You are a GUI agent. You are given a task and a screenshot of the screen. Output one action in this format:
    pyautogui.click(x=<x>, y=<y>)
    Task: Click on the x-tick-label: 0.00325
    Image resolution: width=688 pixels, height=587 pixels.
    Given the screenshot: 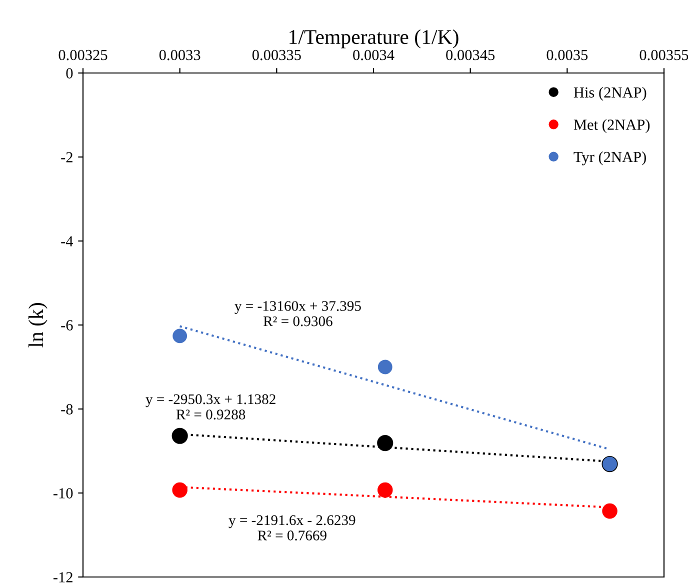 What is the action you would take?
    pyautogui.click(x=83, y=55)
    